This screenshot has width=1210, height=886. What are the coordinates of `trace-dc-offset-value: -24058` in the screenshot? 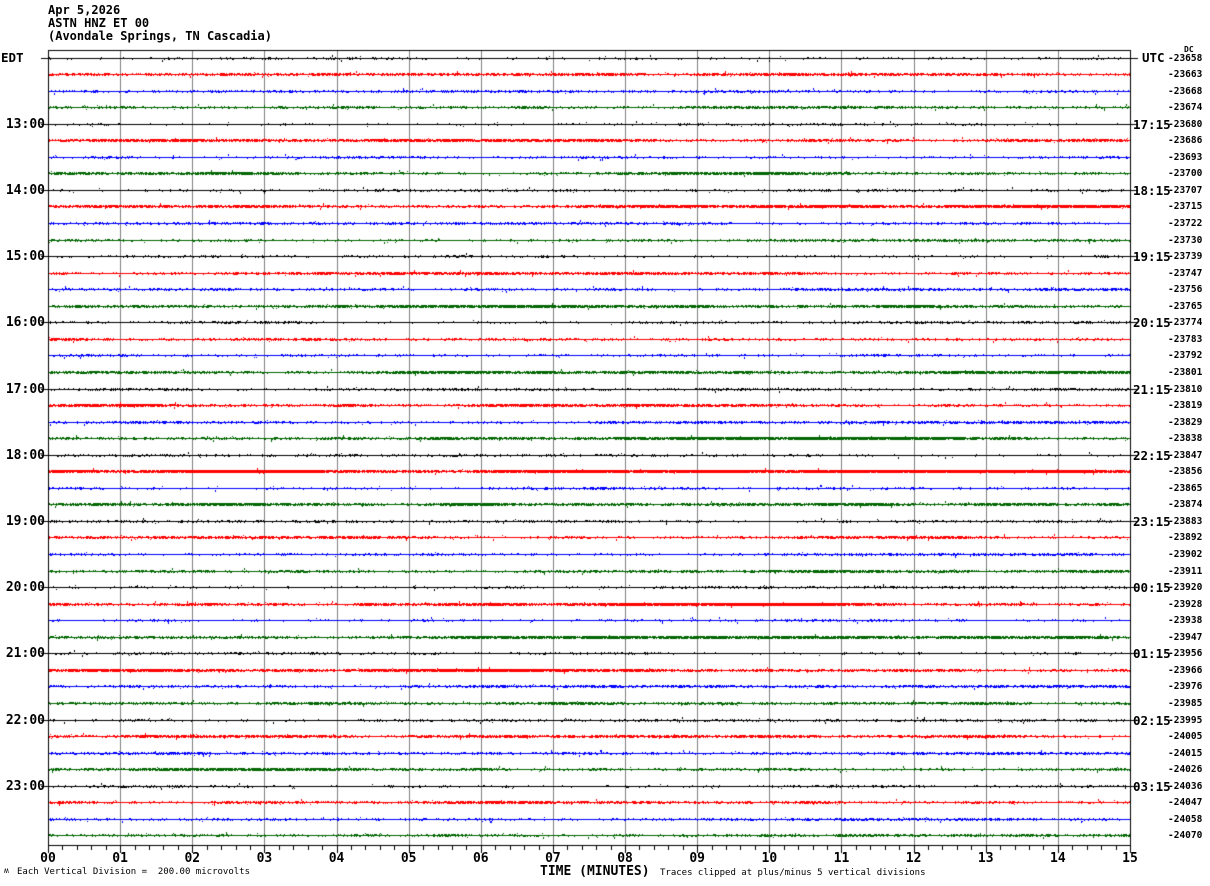 It's located at (1185, 819).